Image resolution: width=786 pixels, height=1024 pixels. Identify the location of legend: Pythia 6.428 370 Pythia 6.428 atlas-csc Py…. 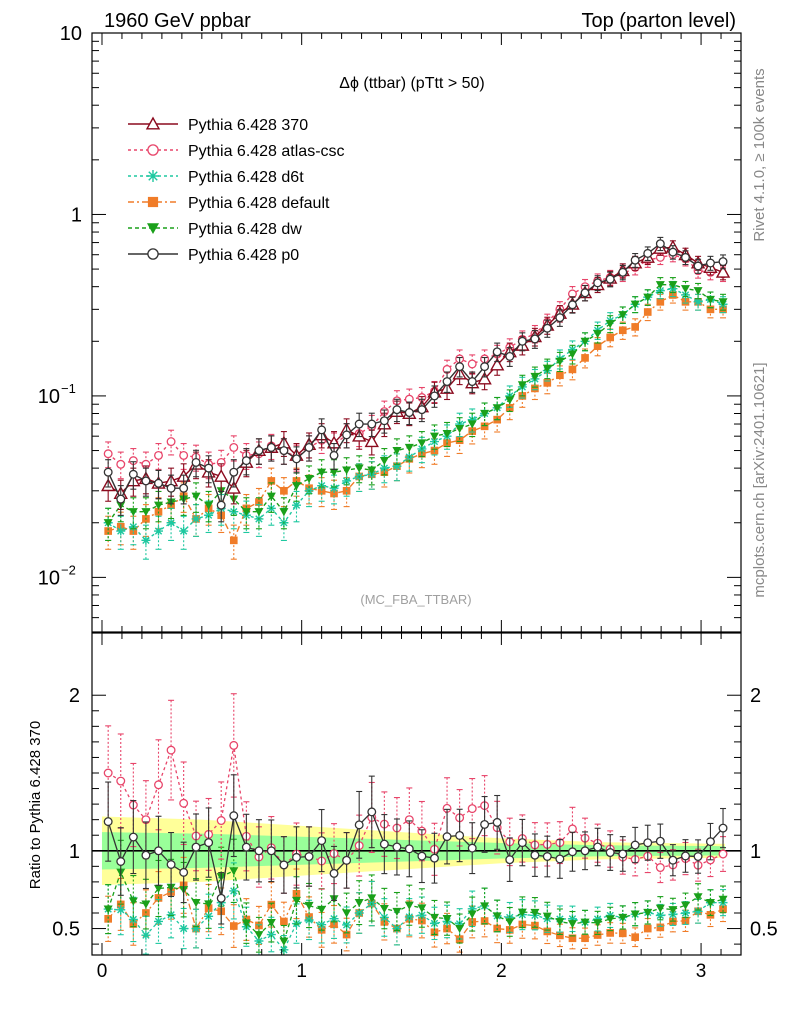
(236, 190).